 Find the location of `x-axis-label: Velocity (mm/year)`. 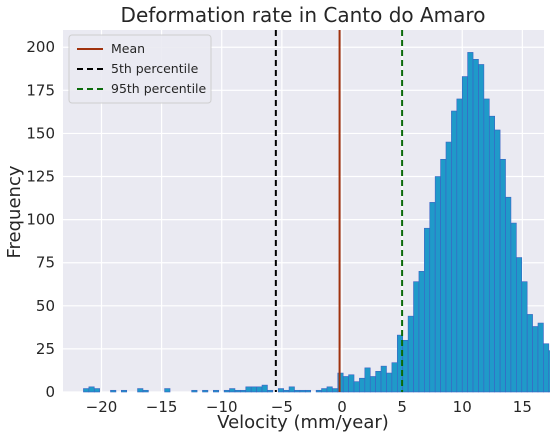

x-axis-label: Velocity (mm/year) is located at coordinates (303, 422).